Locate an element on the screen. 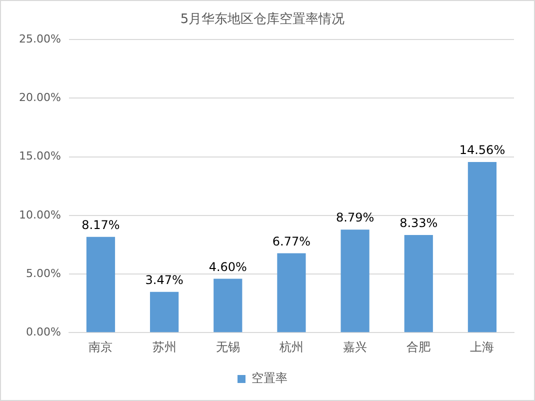 The image size is (535, 401). x-tick-label: 苏州 is located at coordinates (164, 347).